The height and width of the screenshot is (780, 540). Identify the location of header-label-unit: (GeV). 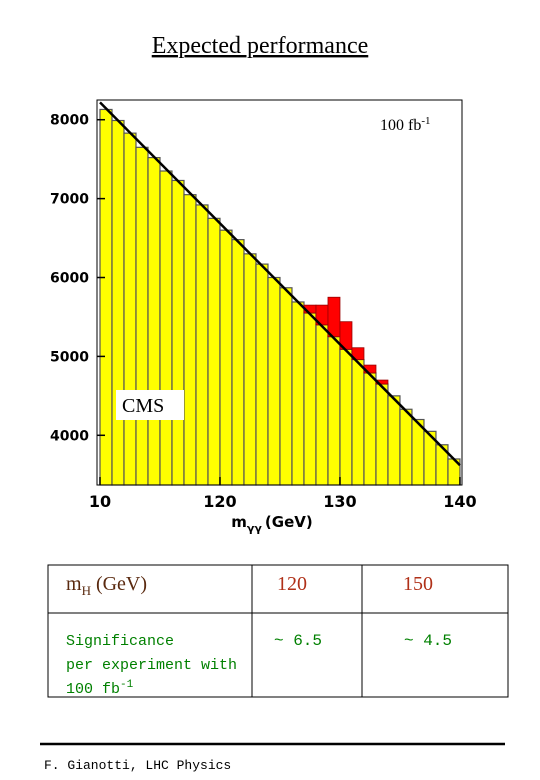
(121, 584).